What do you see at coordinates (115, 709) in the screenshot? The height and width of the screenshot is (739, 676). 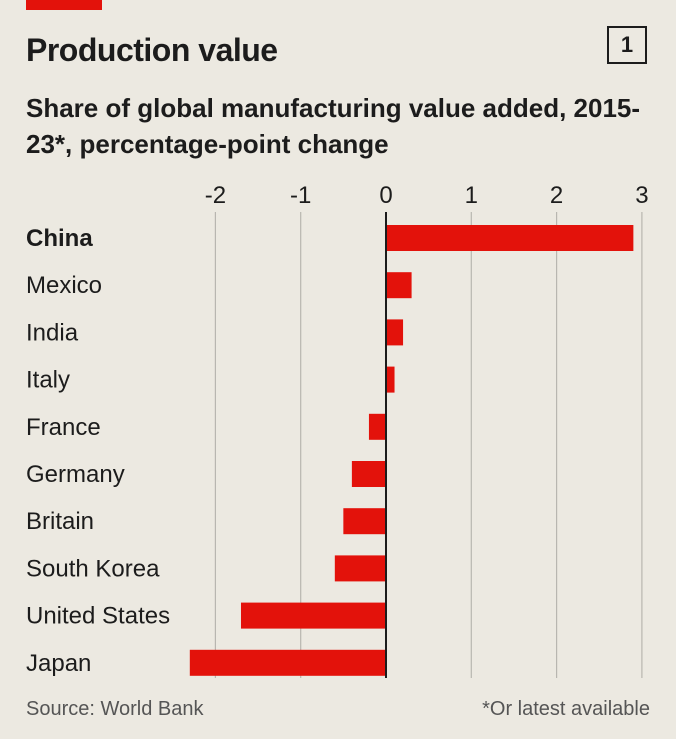 I see `source-note: Source: World Bank` at bounding box center [115, 709].